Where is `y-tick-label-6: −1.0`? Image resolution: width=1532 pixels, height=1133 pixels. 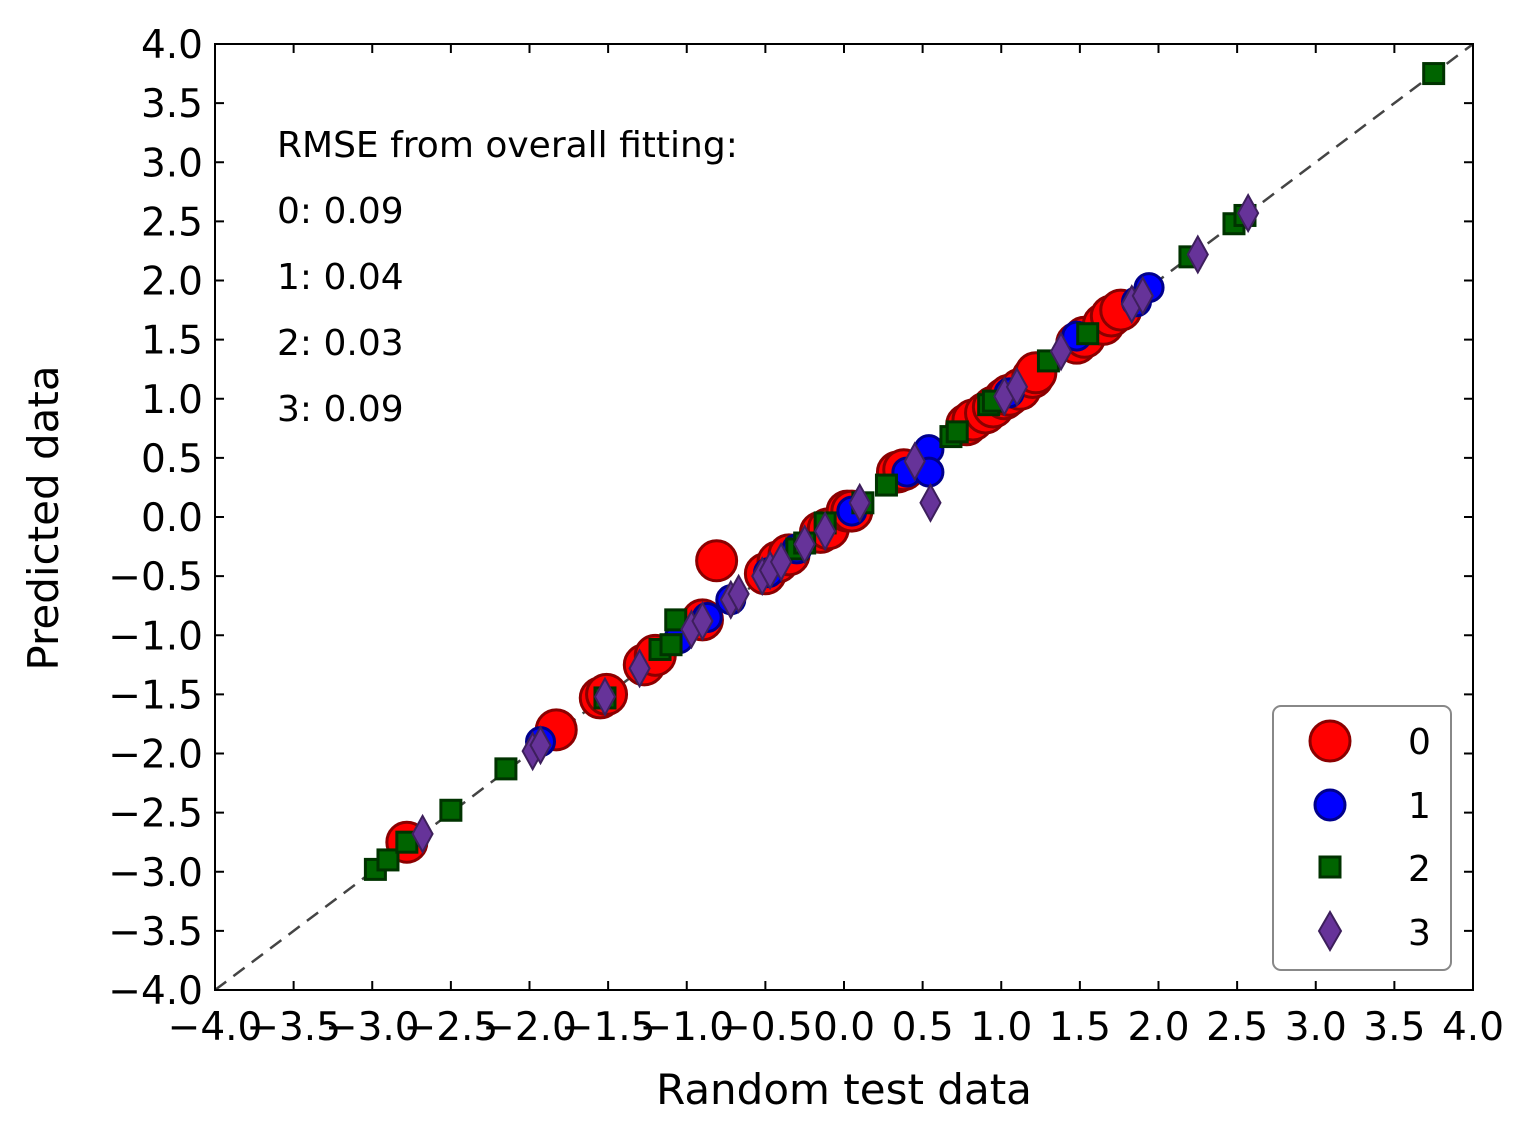
y-tick-label-6: −1.0 is located at coordinates (155, 636).